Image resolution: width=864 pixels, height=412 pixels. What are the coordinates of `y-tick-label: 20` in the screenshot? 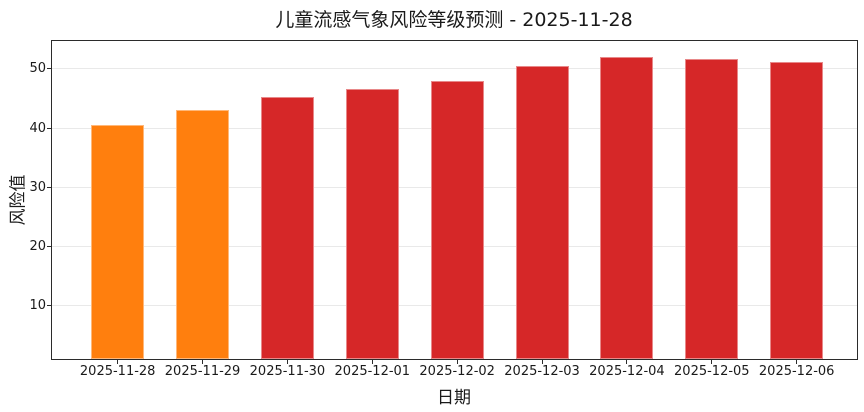 It's located at (37, 246).